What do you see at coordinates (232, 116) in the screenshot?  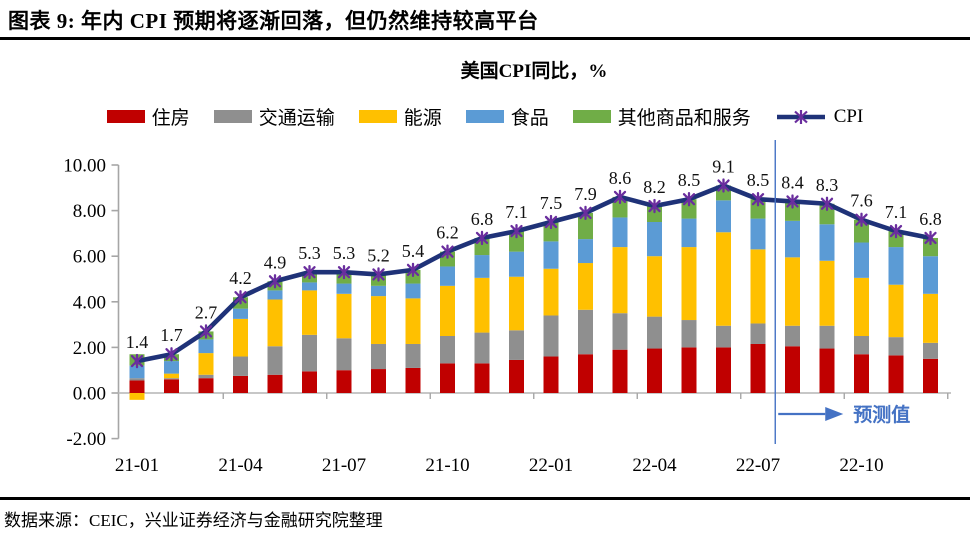 I see `transport-swatch-icon` at bounding box center [232, 116].